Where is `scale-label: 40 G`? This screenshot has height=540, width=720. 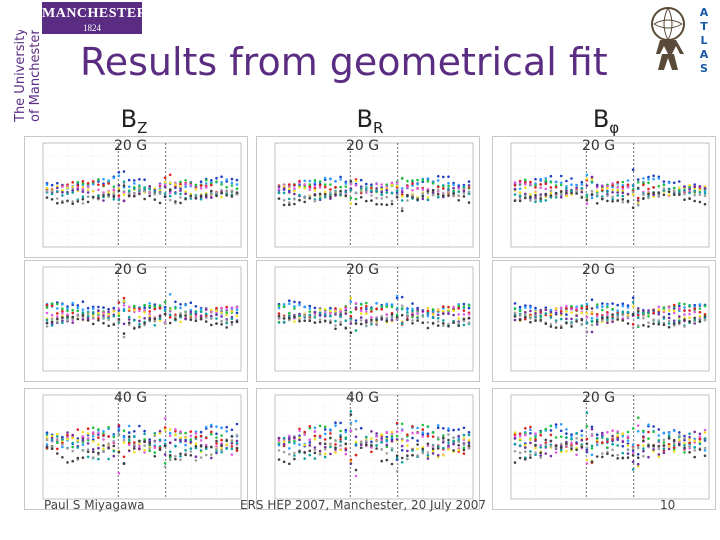 scale-label: 40 G is located at coordinates (363, 398).